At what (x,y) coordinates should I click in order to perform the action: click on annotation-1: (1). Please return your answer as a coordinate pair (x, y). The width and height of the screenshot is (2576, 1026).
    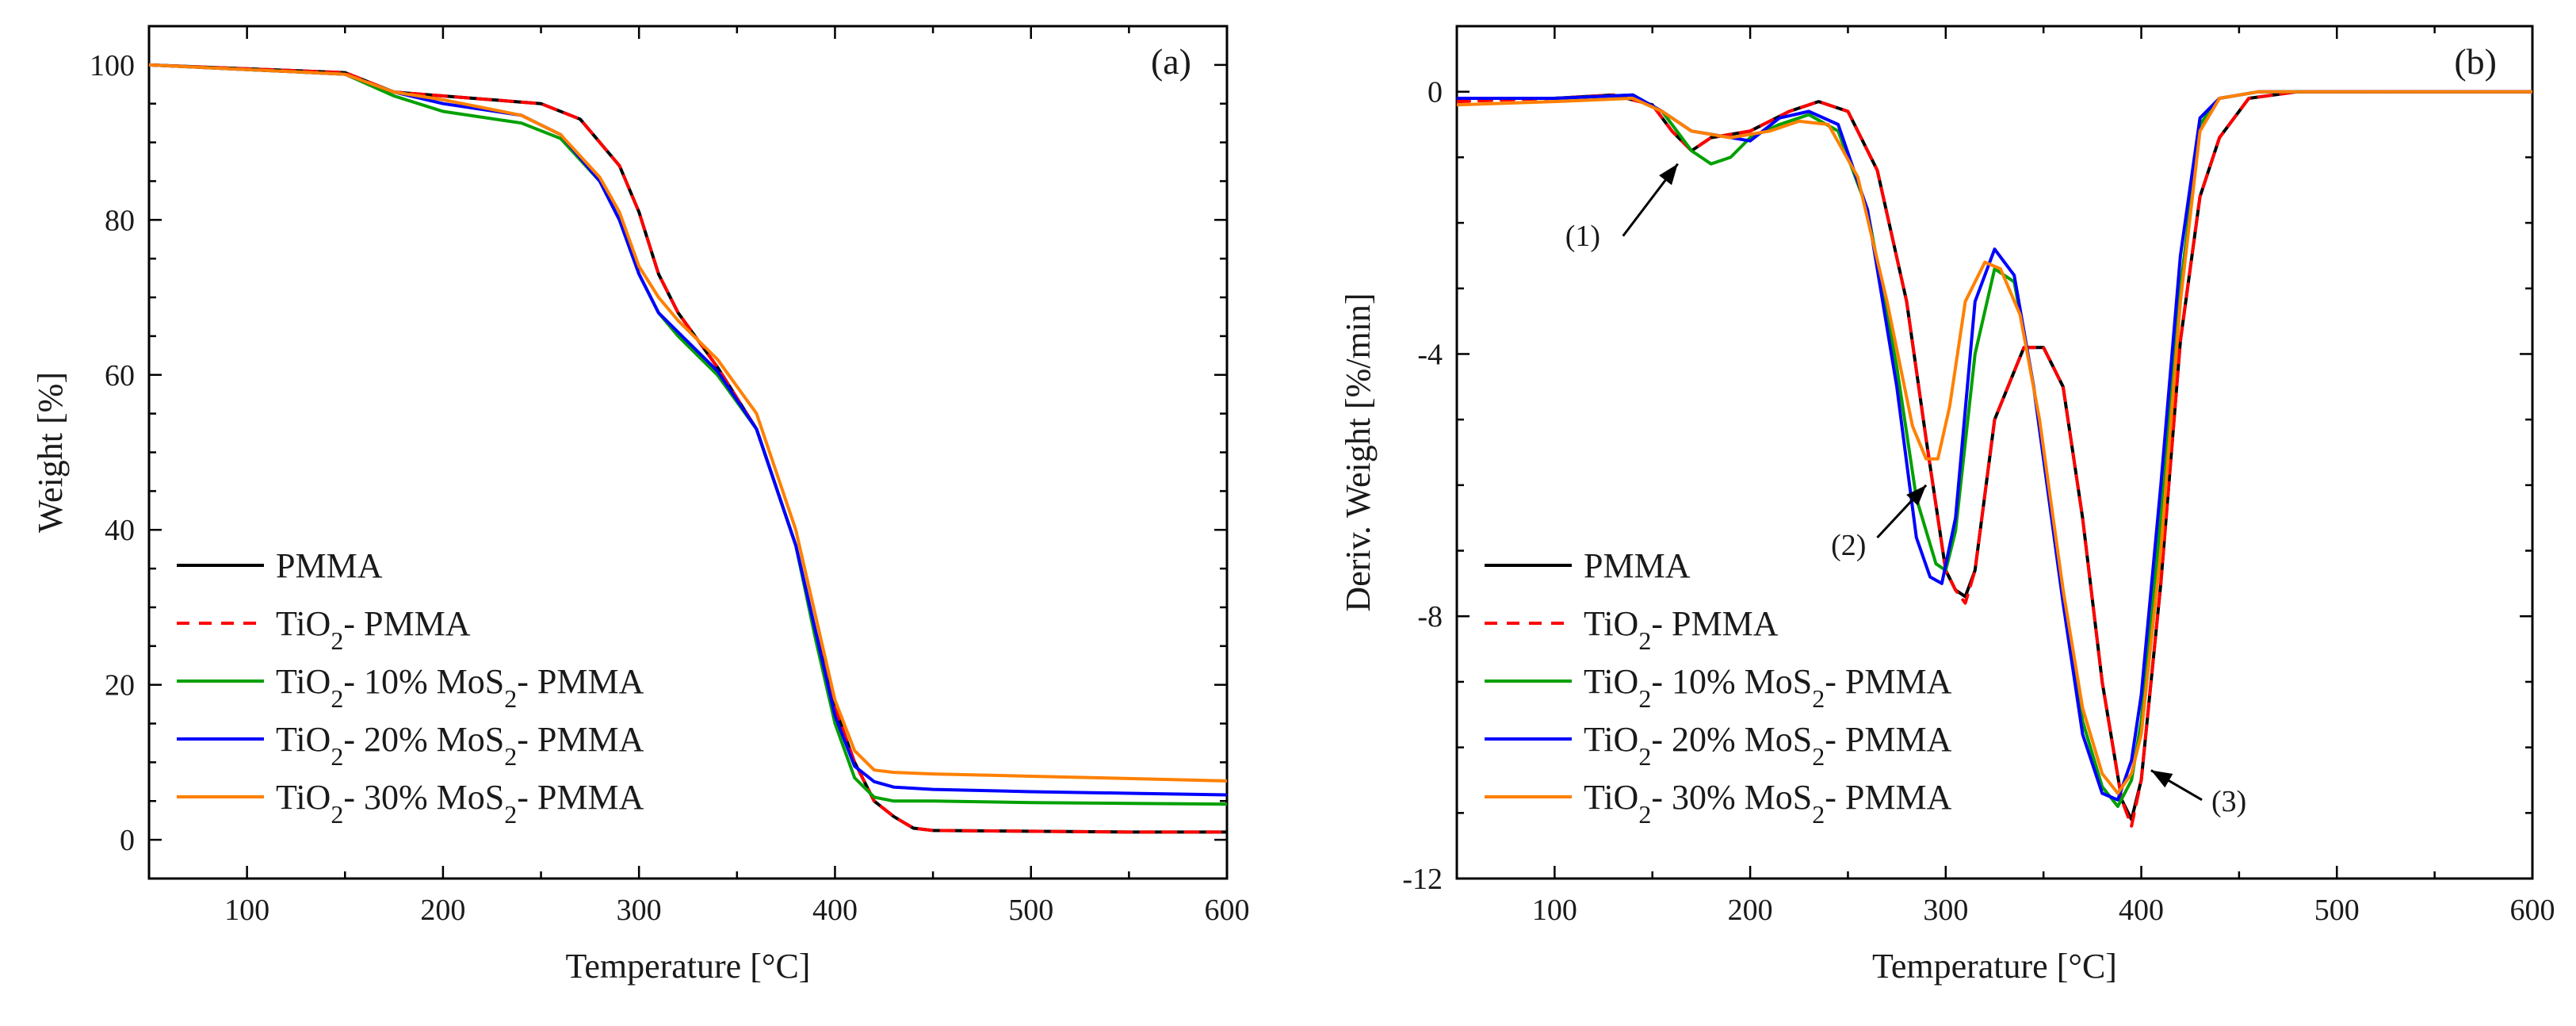
    Looking at the image, I should click on (1622, 208).